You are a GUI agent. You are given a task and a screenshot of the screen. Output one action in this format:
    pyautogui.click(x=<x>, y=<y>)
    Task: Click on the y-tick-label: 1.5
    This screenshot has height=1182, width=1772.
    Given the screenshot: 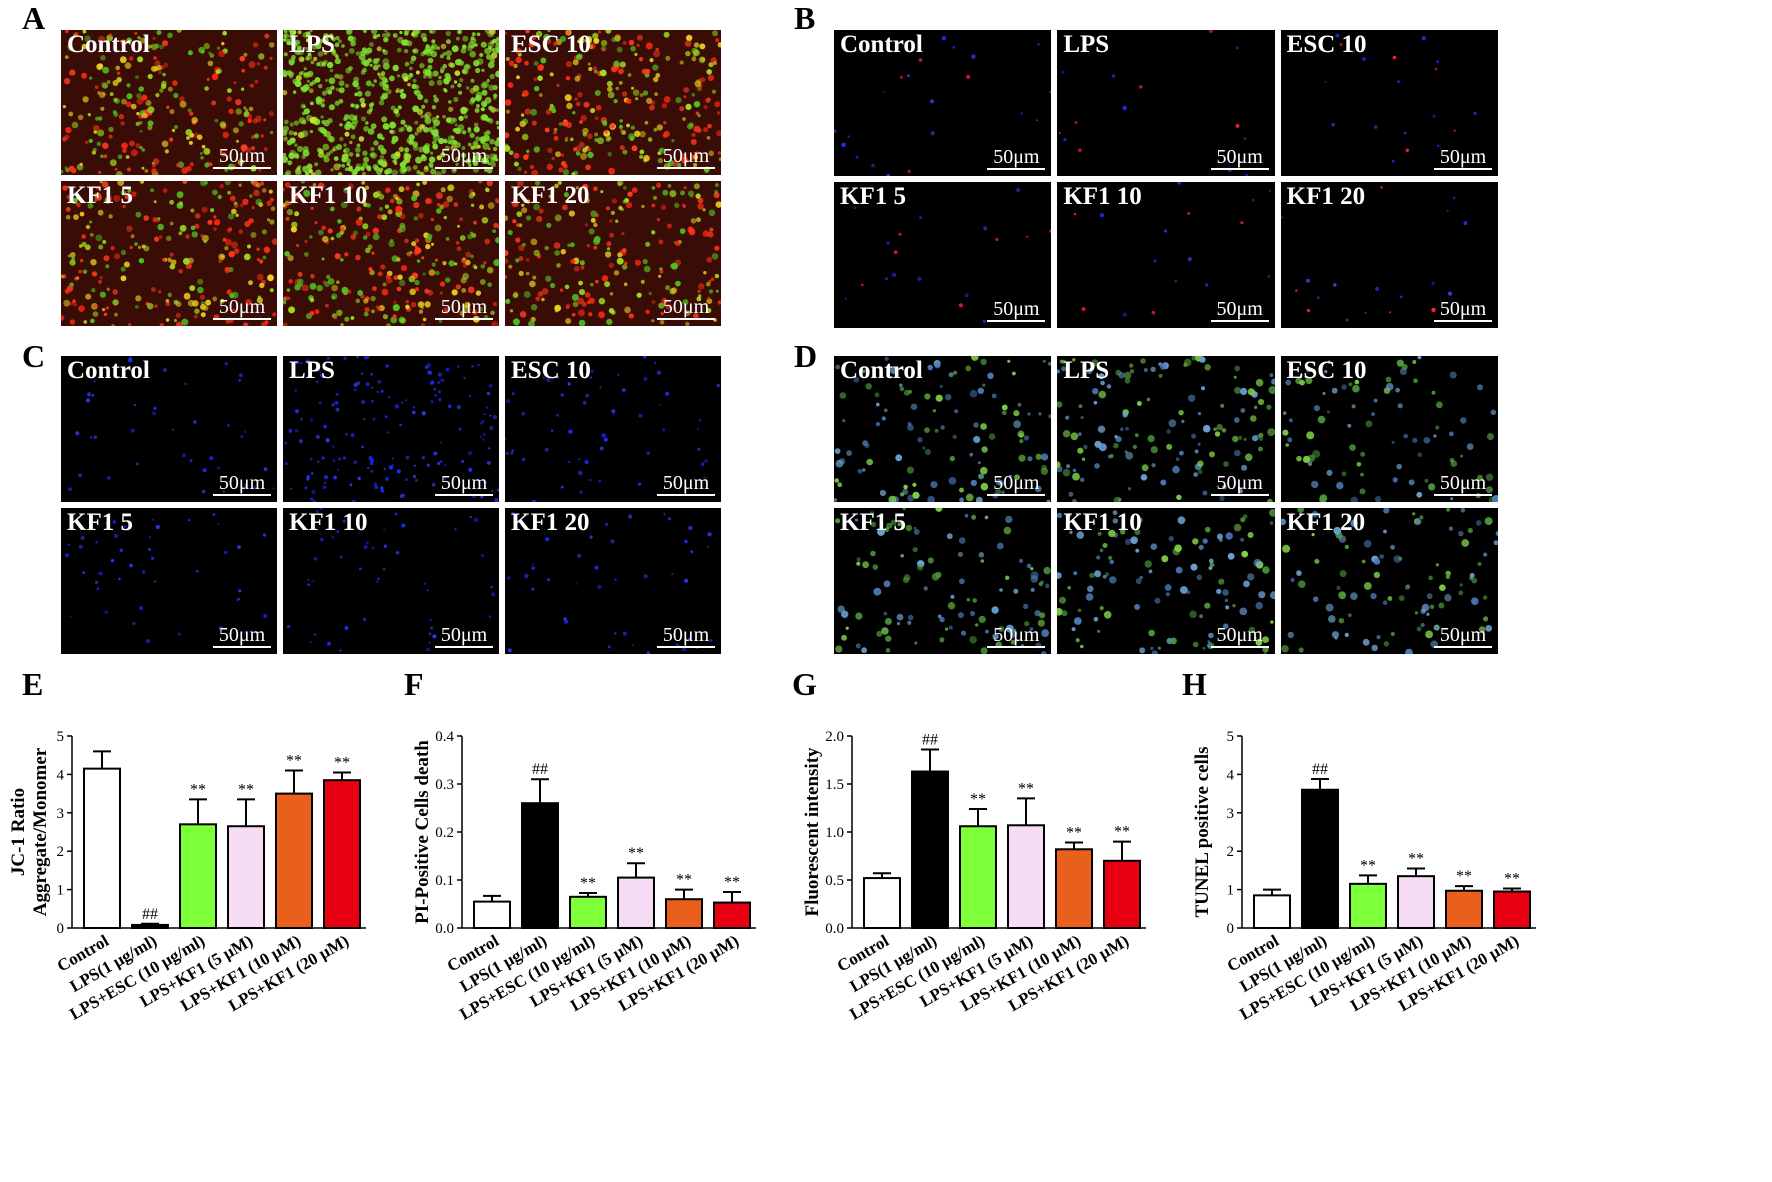 What is the action you would take?
    pyautogui.click(x=834, y=785)
    